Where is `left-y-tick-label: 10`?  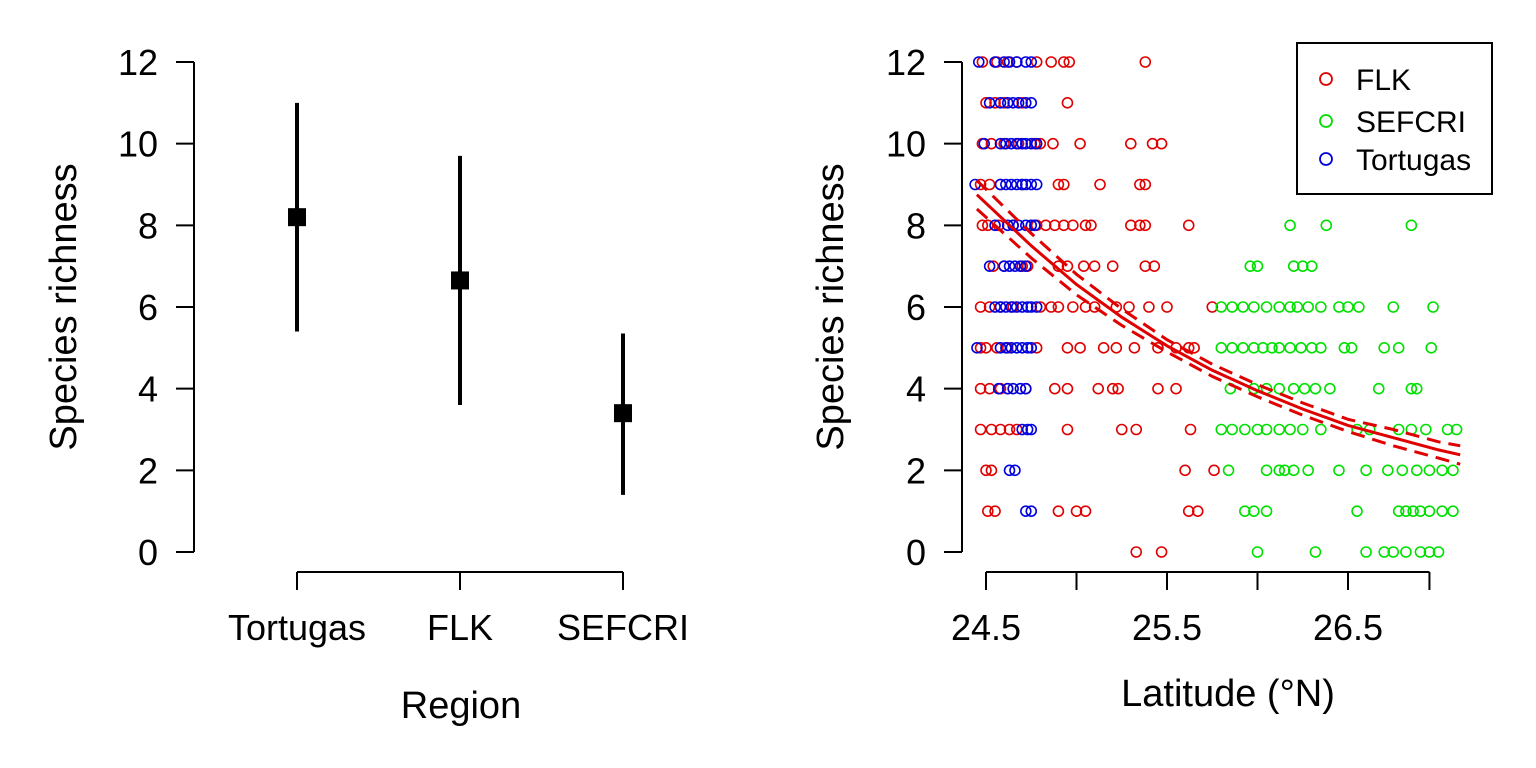
left-y-tick-label: 10 is located at coordinates (138, 144).